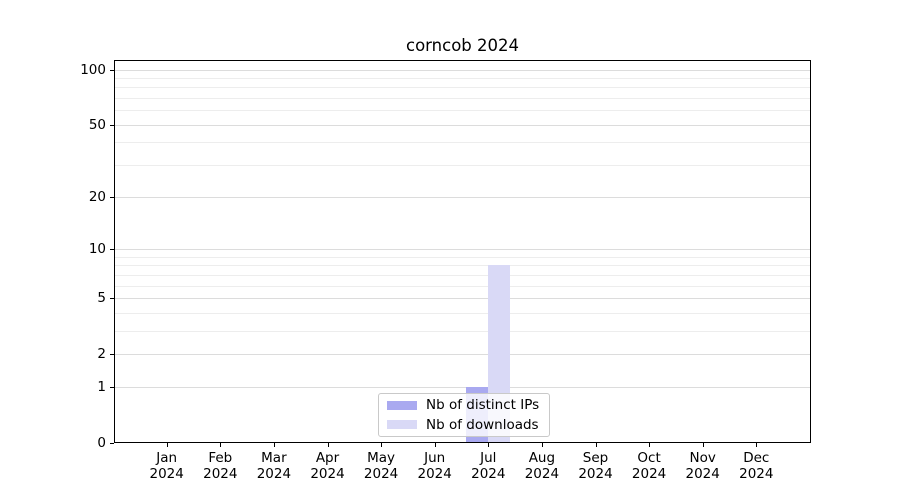  Describe the element at coordinates (542, 466) in the screenshot. I see `x-tick-label: Aug 2024` at that location.